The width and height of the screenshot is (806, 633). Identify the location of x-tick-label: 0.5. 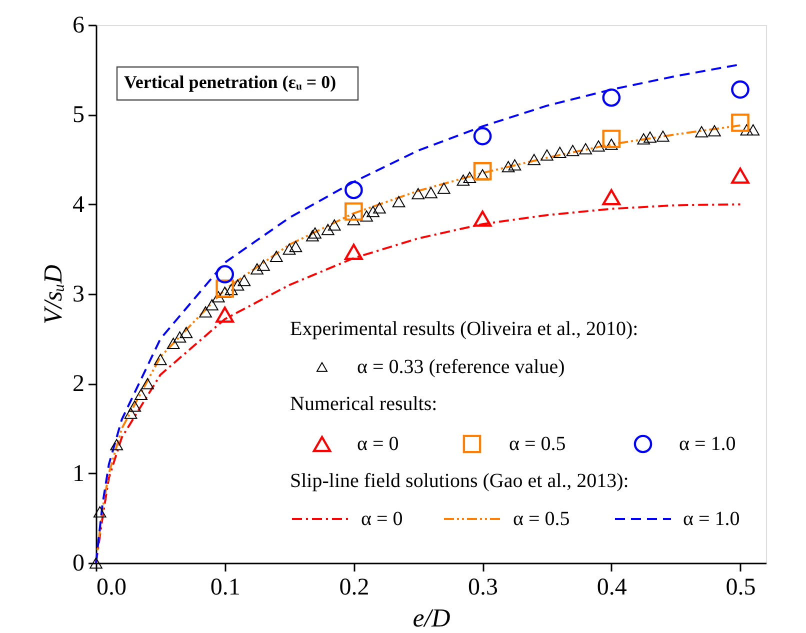
(741, 587).